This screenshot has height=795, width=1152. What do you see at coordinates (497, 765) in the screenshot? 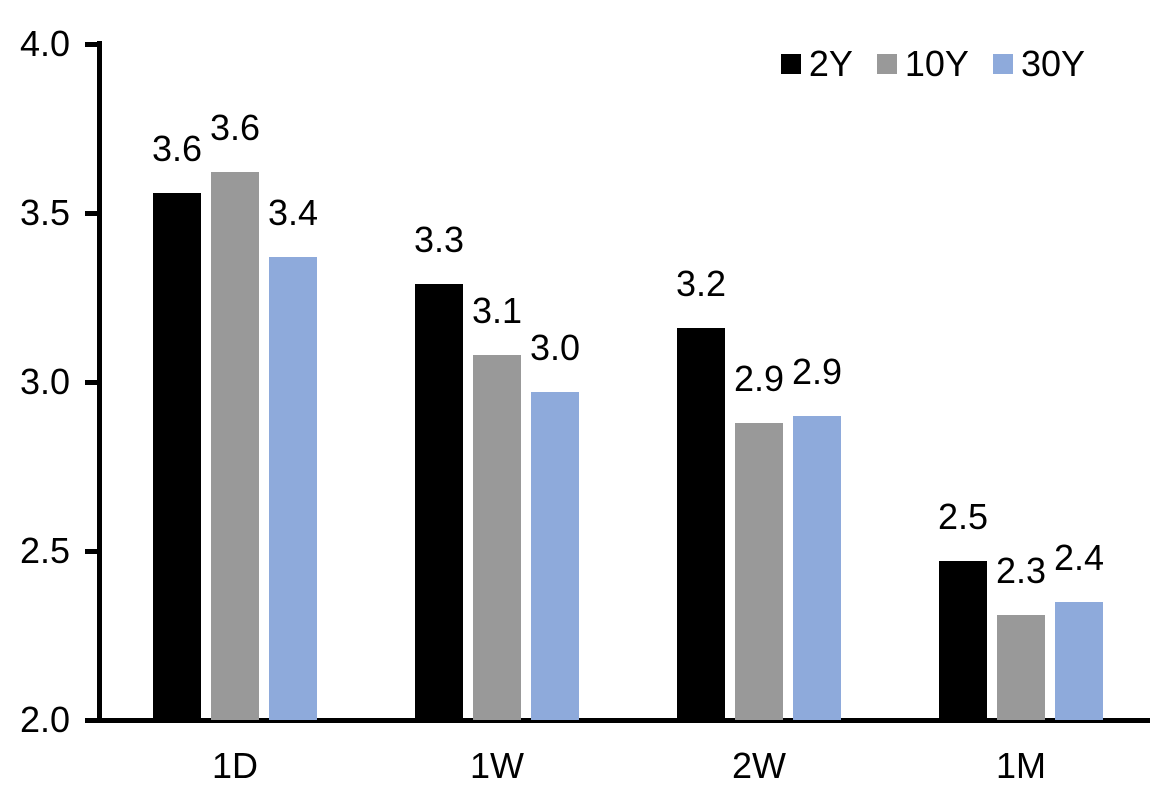
I see `x-axis-label-1w: 1W` at bounding box center [497, 765].